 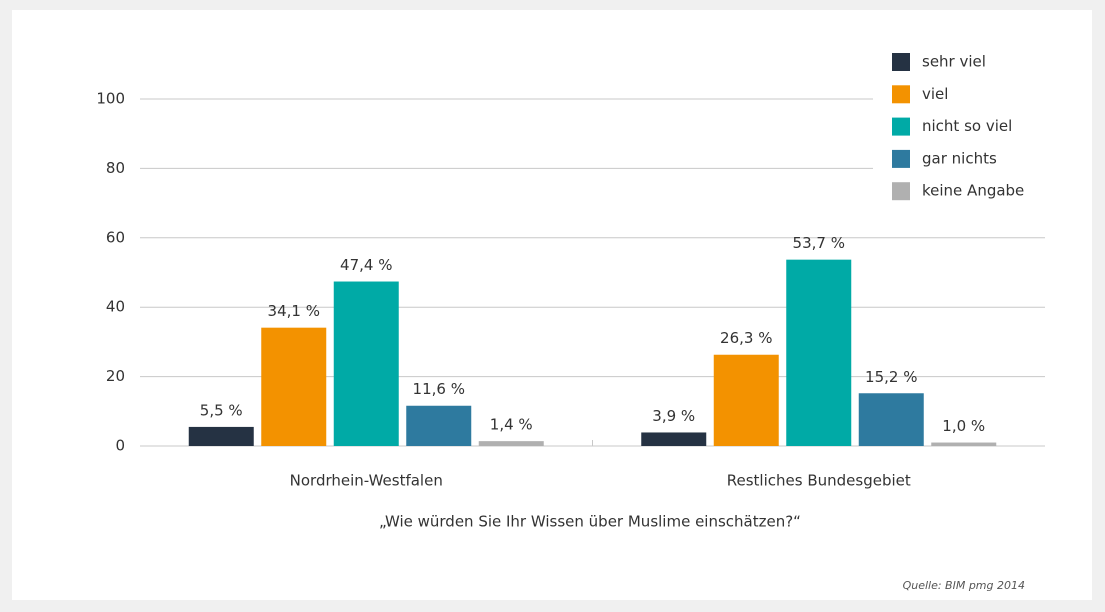 I want to click on legend-label: nicht so viel, so click(x=967, y=126).